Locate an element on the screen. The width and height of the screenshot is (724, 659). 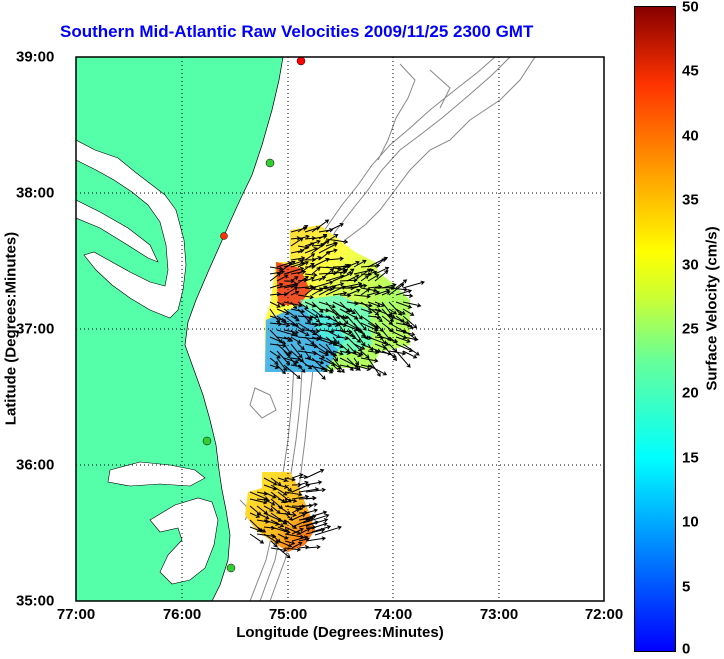
velocity-vectors is located at coordinates (337, 389).